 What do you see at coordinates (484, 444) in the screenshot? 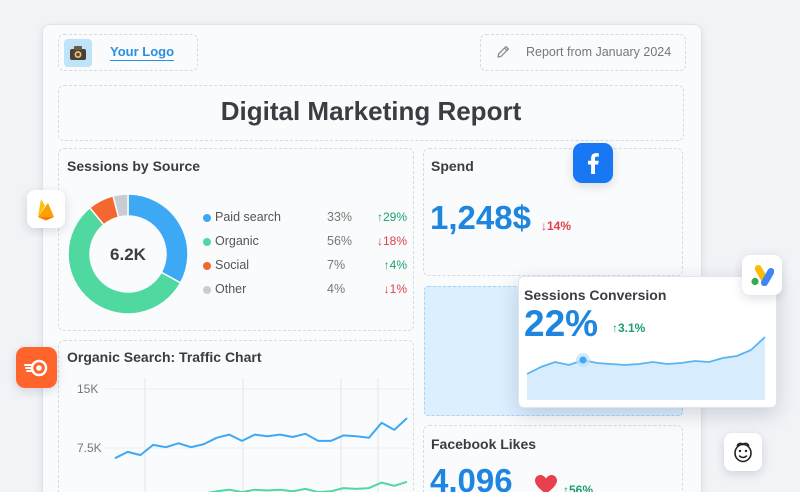
I see `facebook-likes-title: Facebook Likes` at bounding box center [484, 444].